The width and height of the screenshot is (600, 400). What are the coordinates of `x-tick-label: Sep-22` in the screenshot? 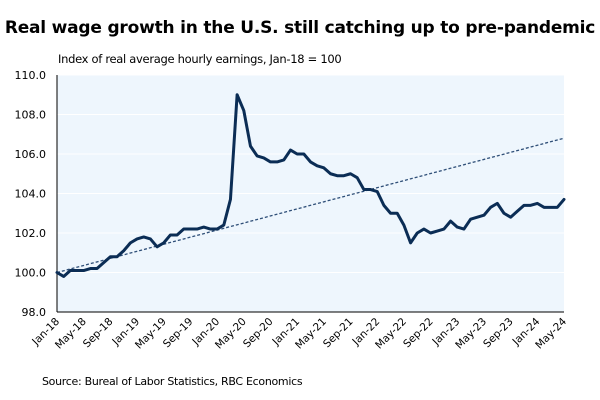 It's located at (418, 333).